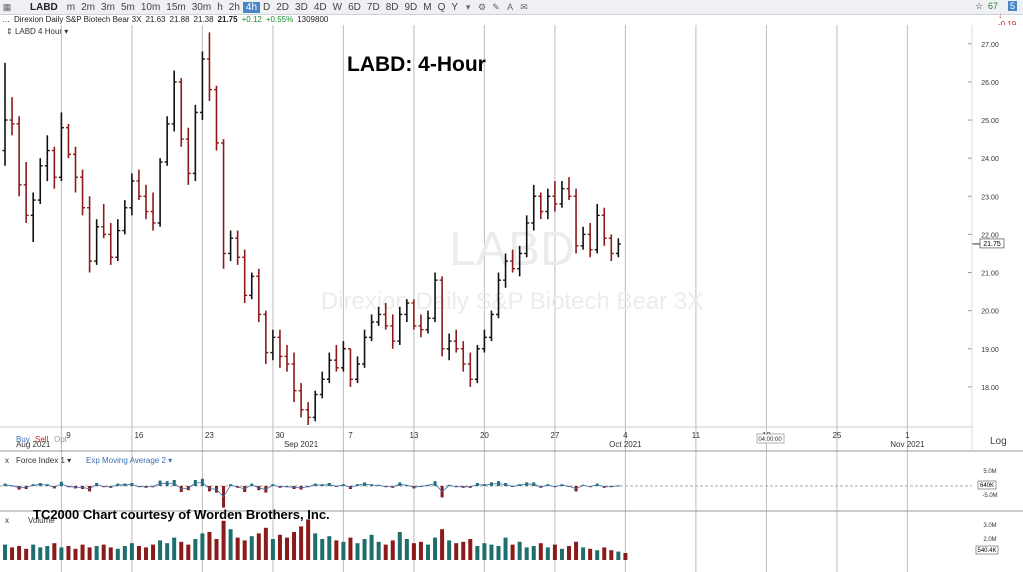 This screenshot has width=1023, height=572. Describe the element at coordinates (108, 7) in the screenshot. I see `timeframe-3m: 3m` at that location.